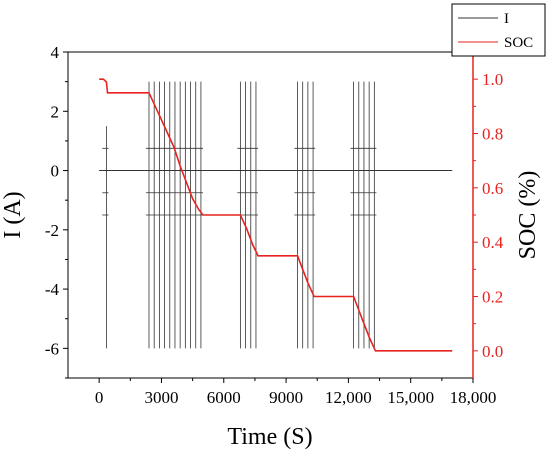 The width and height of the screenshot is (550, 454). Describe the element at coordinates (410, 397) in the screenshot. I see `x-tick-label: 15,000` at that location.